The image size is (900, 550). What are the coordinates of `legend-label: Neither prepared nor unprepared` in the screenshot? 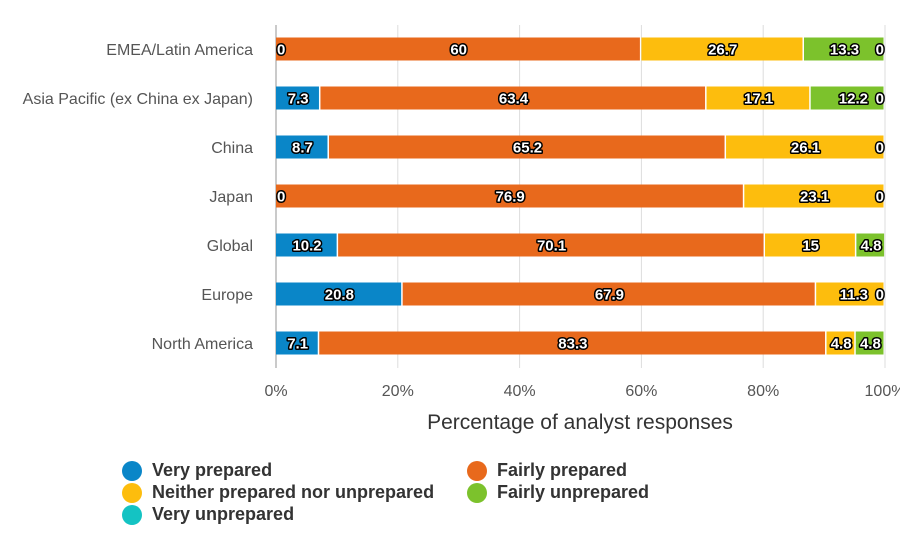 It's located at (293, 492).